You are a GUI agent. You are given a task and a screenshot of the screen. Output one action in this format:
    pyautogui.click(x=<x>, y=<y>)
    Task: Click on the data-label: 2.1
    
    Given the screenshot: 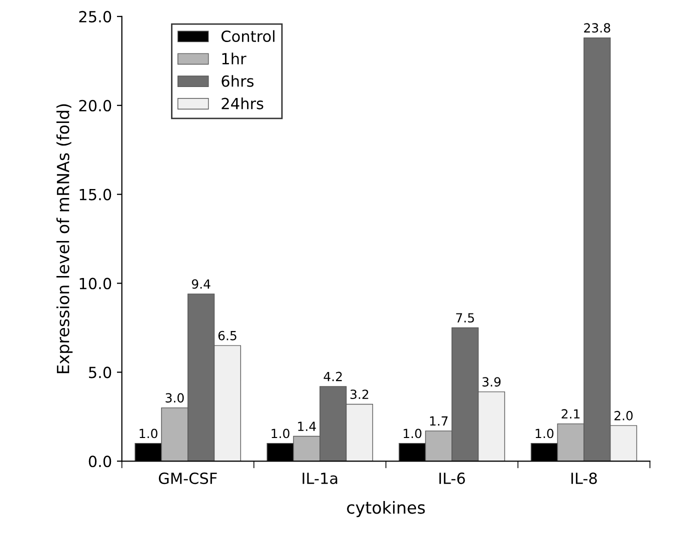 What is the action you would take?
    pyautogui.click(x=571, y=413)
    